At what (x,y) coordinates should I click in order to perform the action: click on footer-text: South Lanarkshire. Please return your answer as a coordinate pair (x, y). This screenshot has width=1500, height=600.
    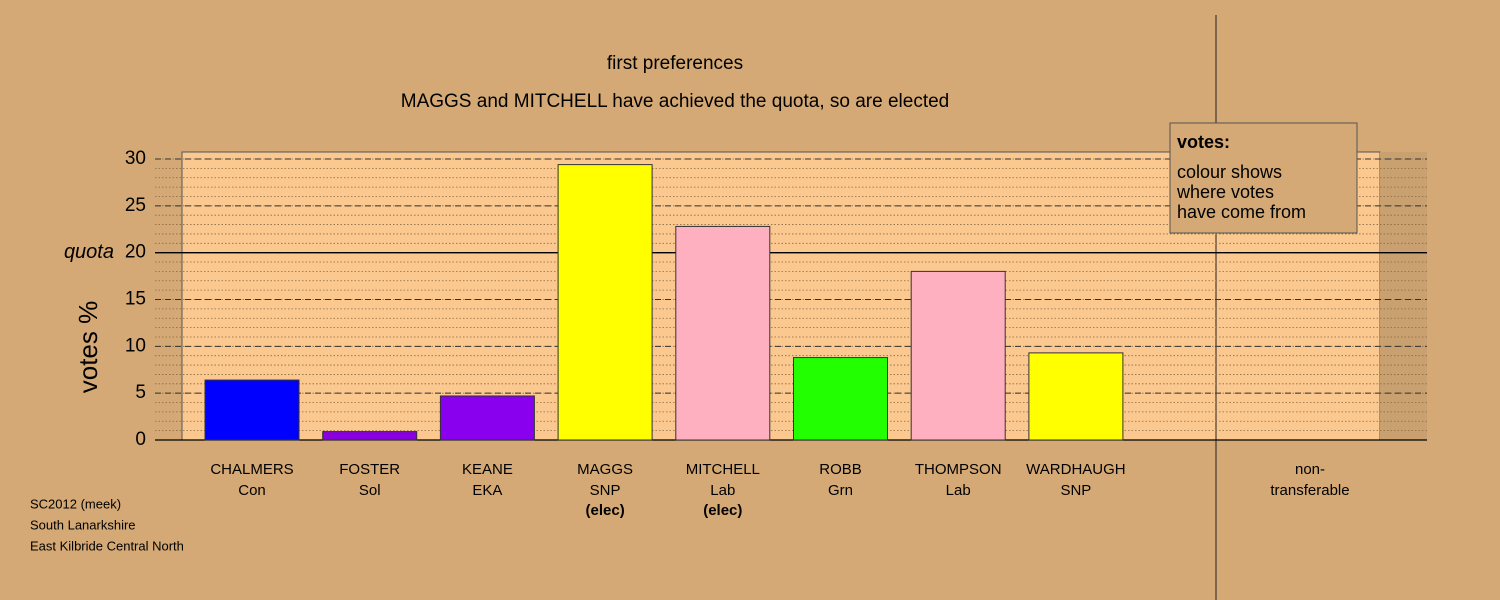
    Looking at the image, I should click on (83, 524).